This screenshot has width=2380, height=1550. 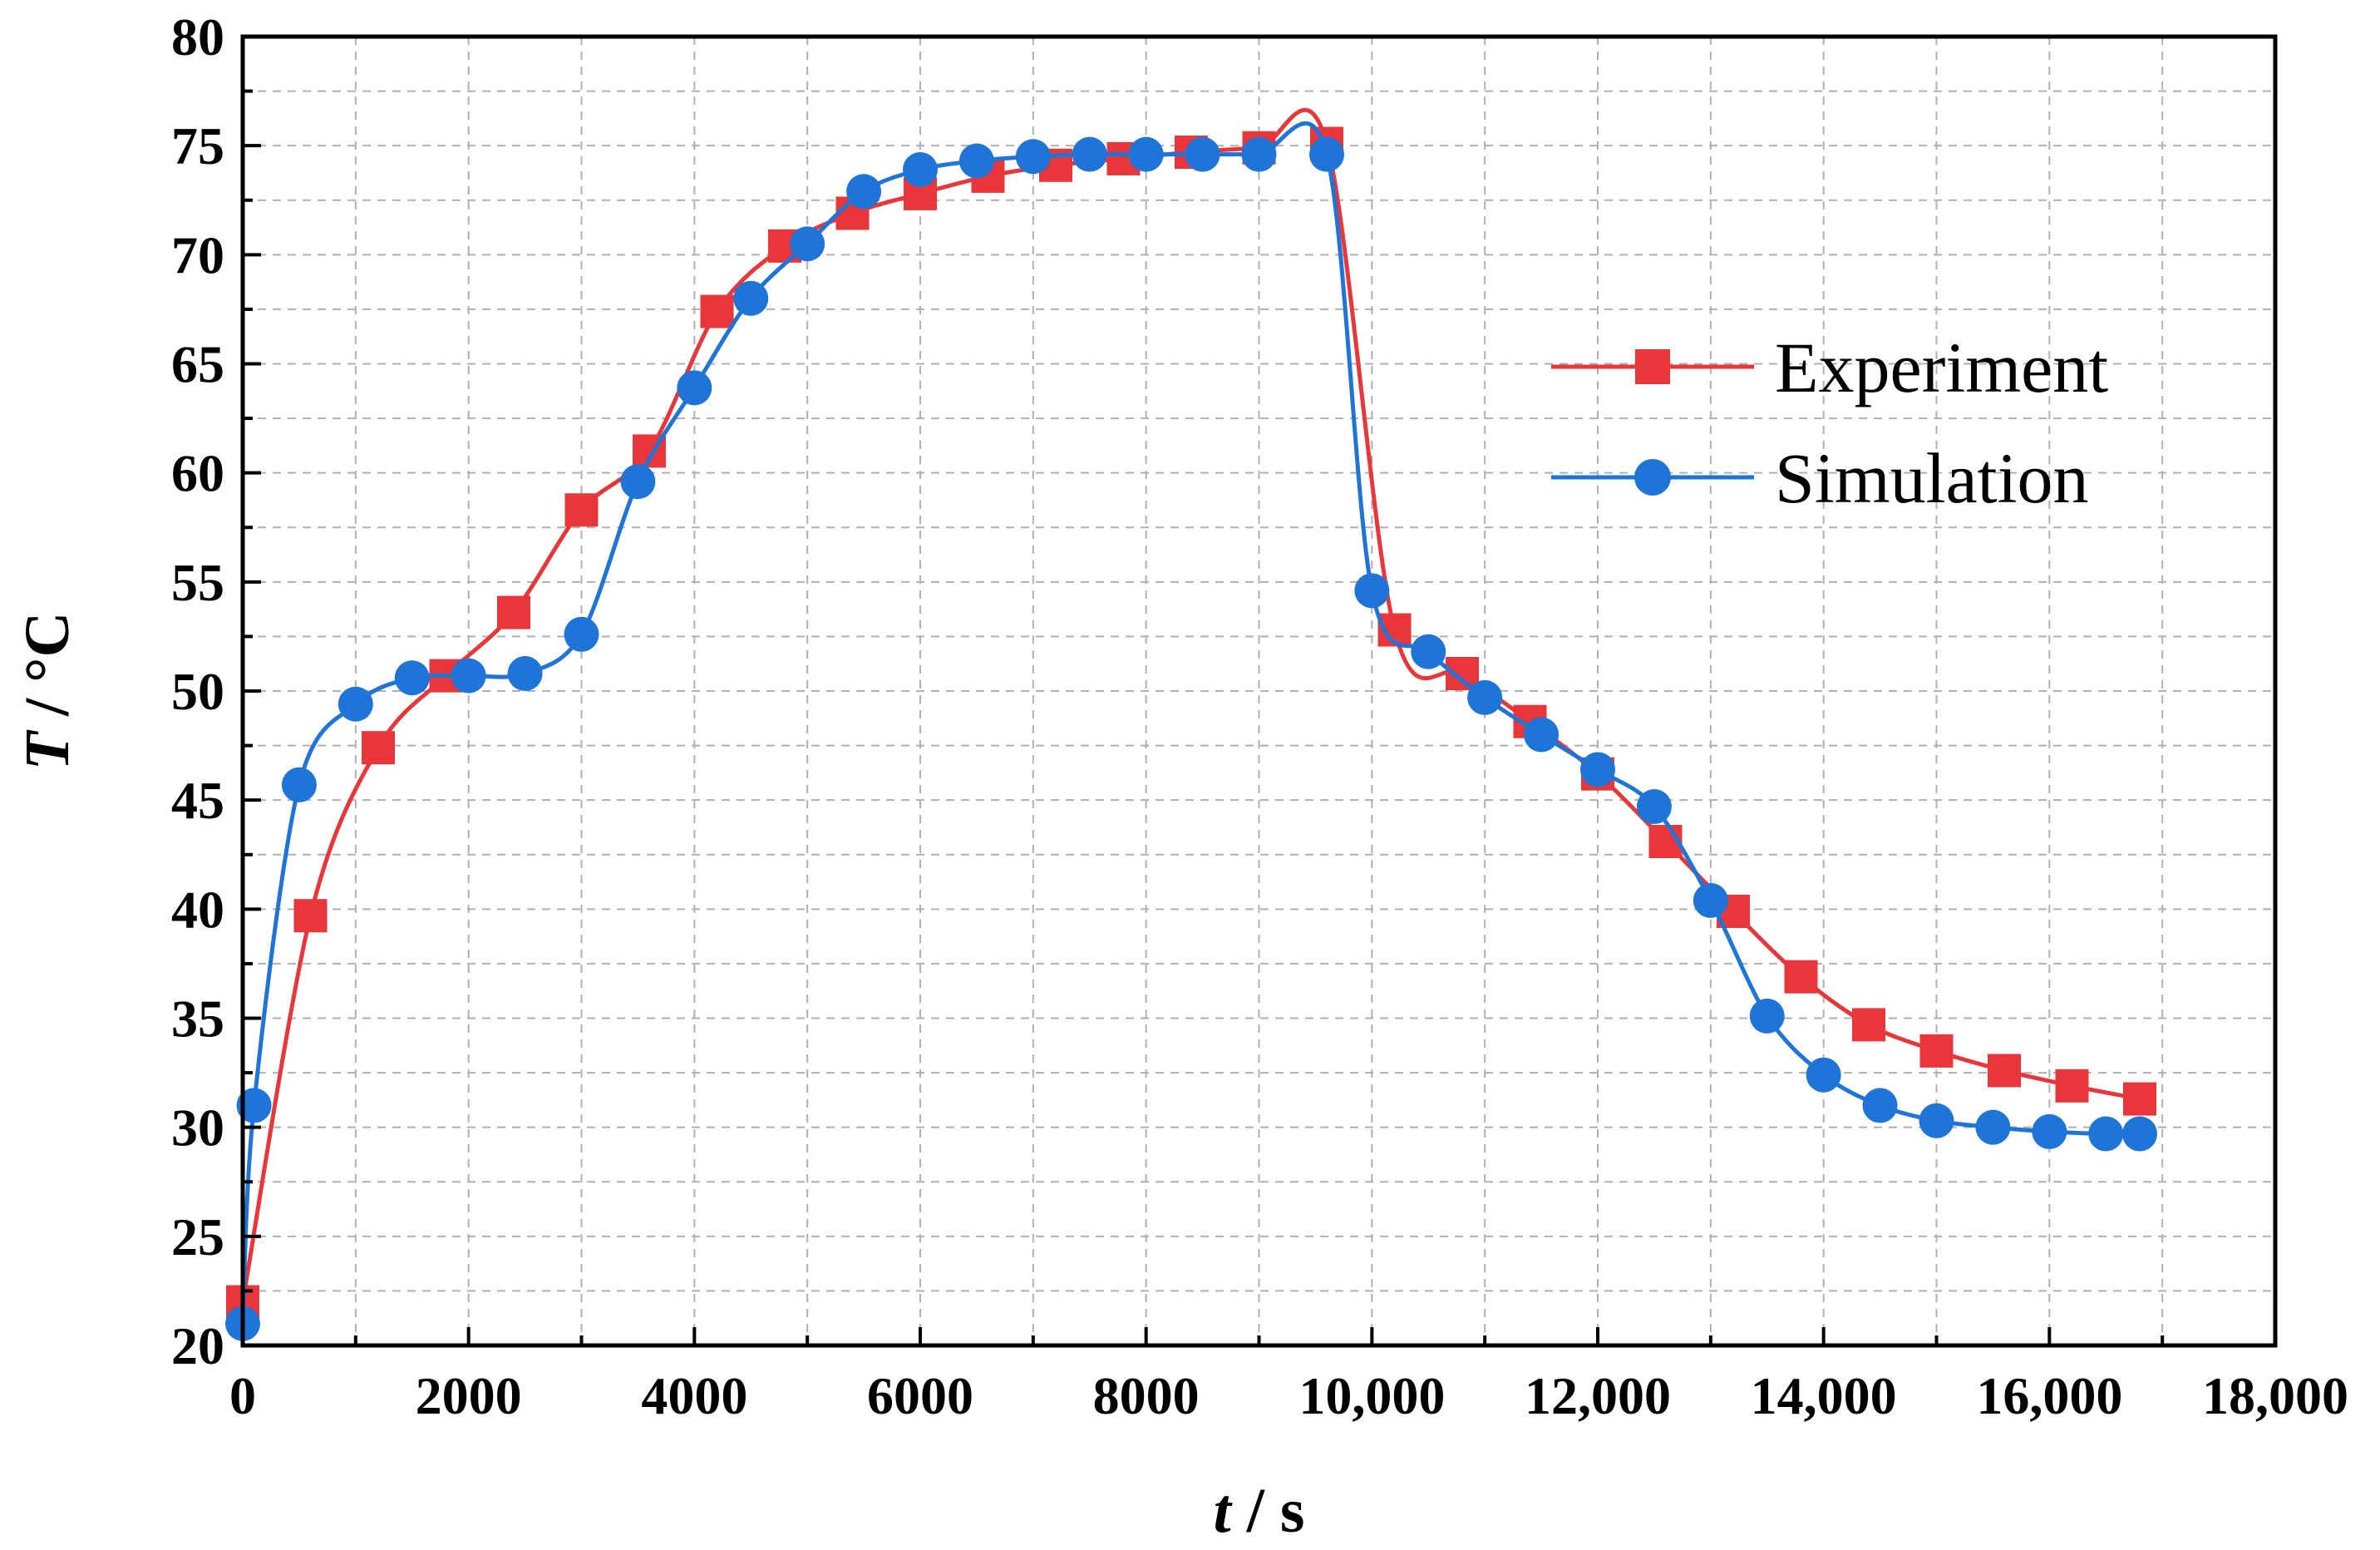 What do you see at coordinates (2275, 1395) in the screenshot?
I see `x-tick-label: 18,000` at bounding box center [2275, 1395].